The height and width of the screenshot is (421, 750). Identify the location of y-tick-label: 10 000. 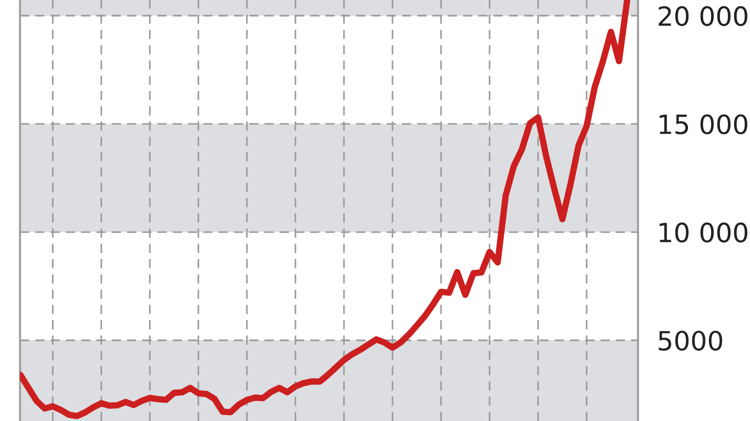
(704, 232).